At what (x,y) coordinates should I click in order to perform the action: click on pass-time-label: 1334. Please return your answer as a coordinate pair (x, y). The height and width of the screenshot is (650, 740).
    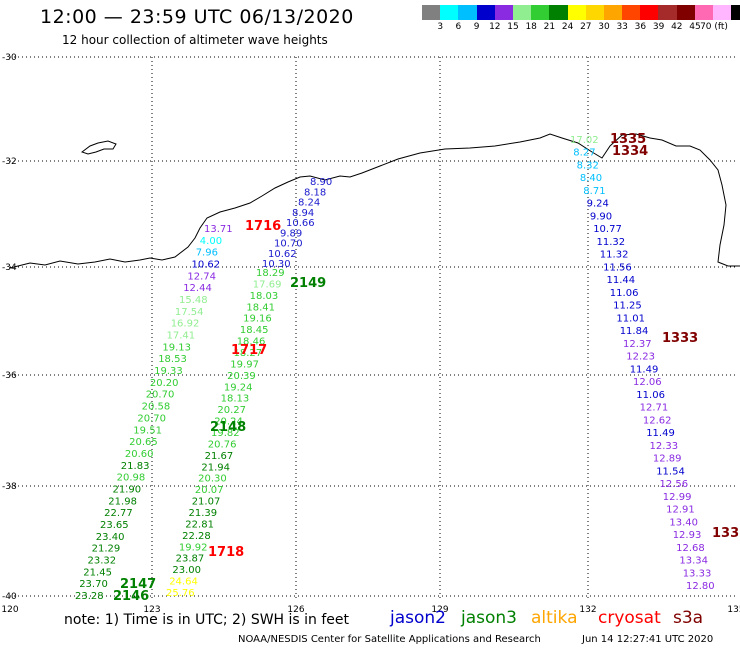
    Looking at the image, I should click on (630, 151).